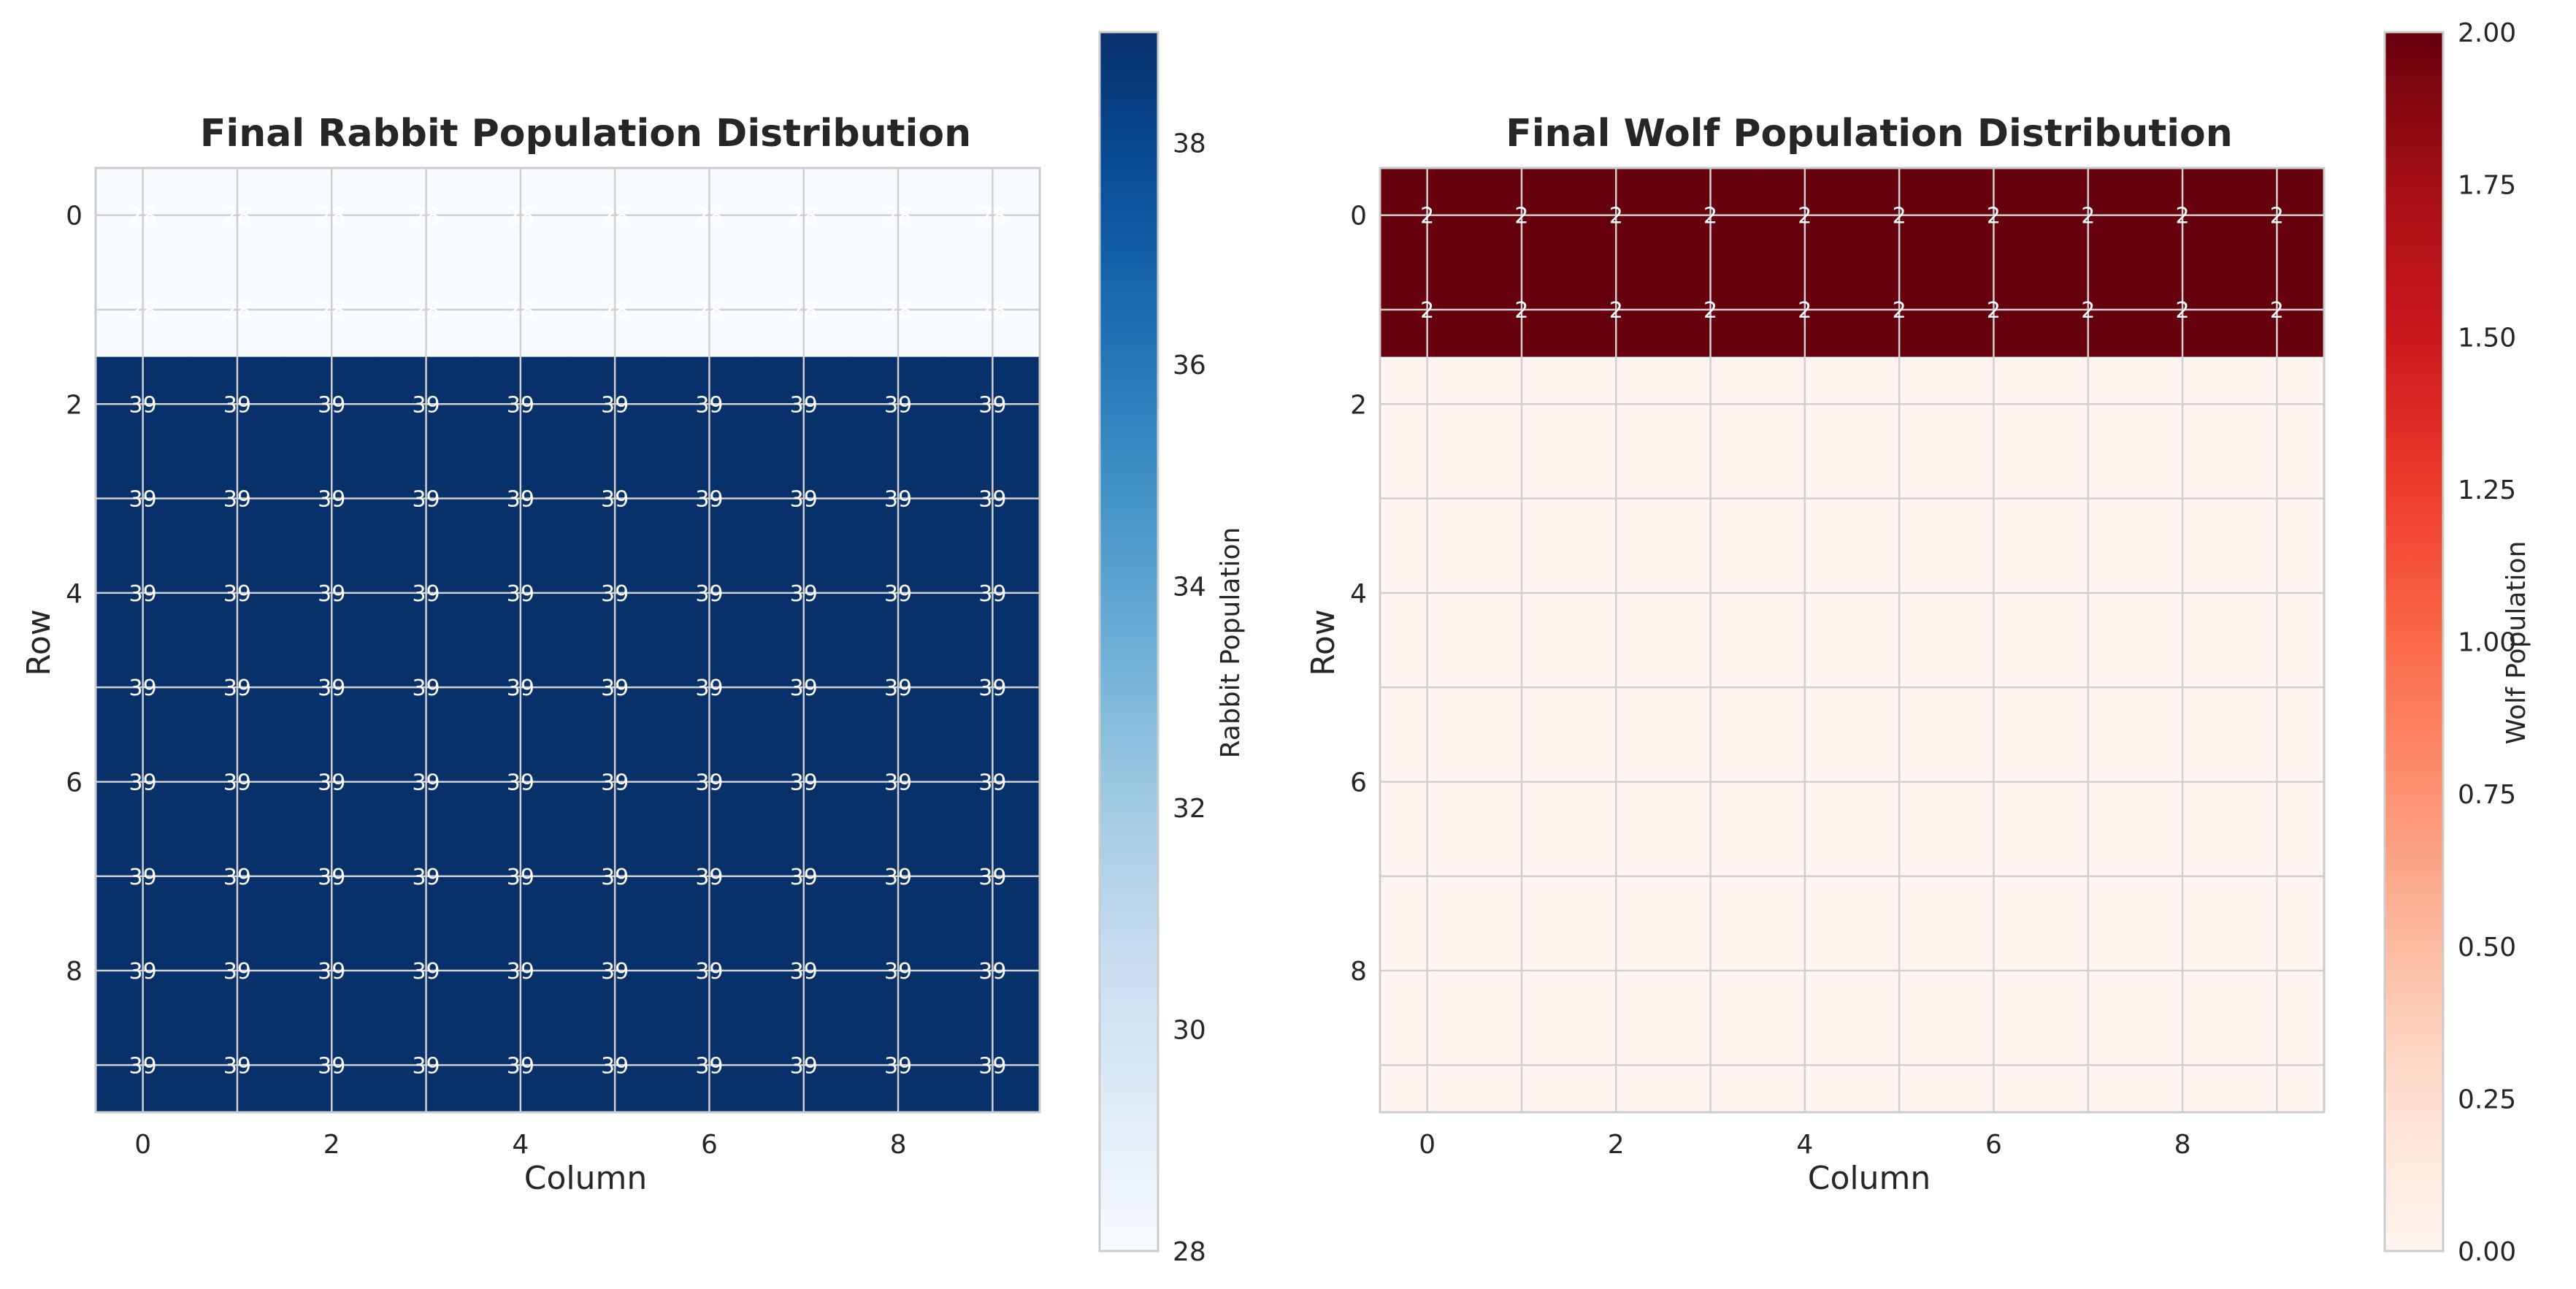 This screenshot has width=2576, height=1289. What do you see at coordinates (2487, 490) in the screenshot?
I see `colorbar-tick-label: 1.25` at bounding box center [2487, 490].